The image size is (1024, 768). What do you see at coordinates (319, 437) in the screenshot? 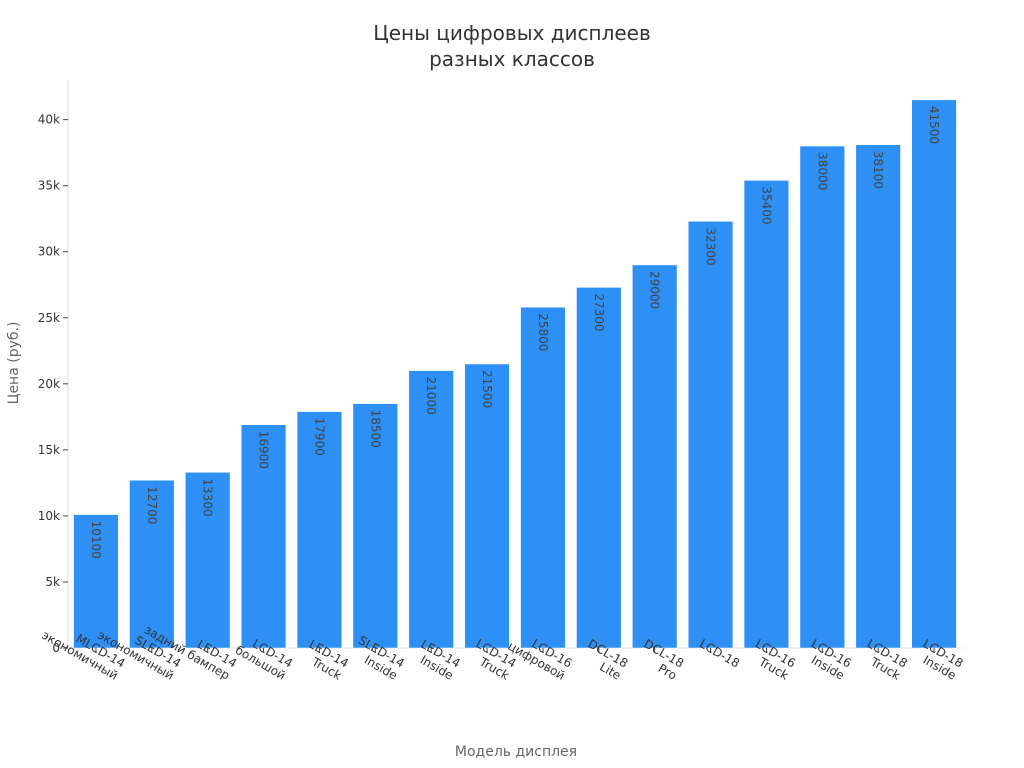
I see `bar-value-label: 17900` at bounding box center [319, 437].